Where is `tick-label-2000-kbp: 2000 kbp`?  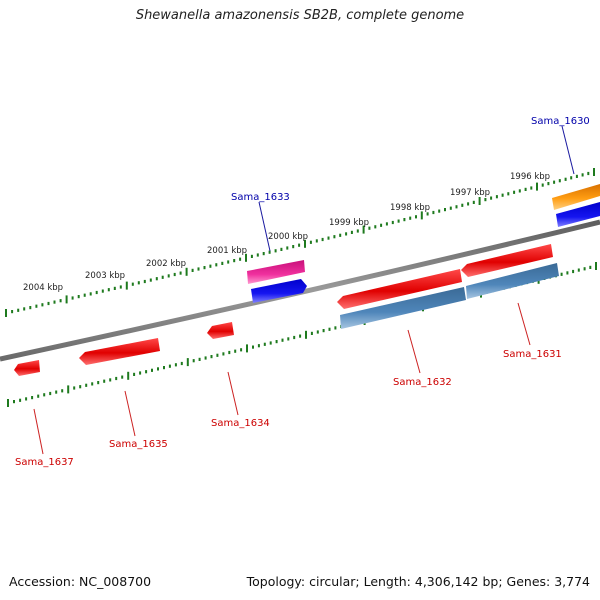
tick-label-2000-kbp: 2000 kbp is located at coordinates (288, 237).